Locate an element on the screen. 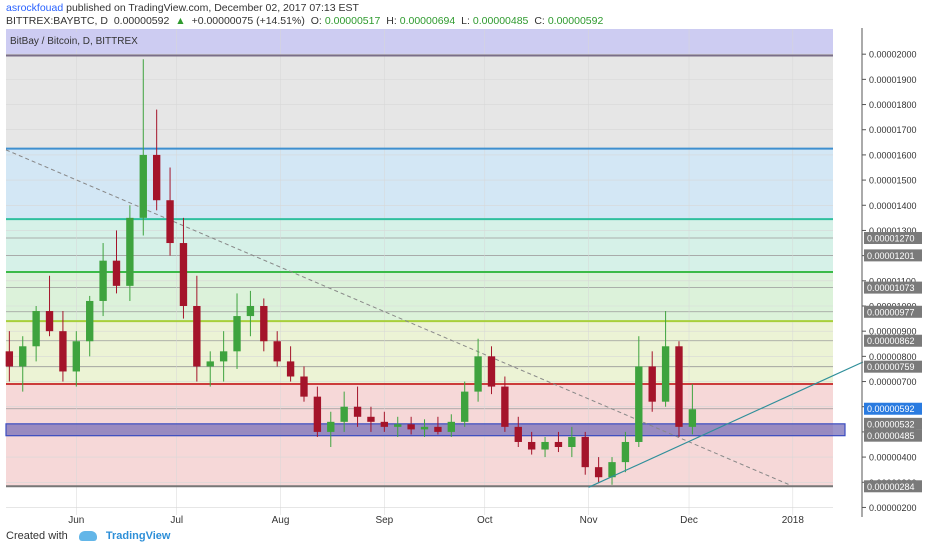 This screenshot has width=932, height=550. chart-title-background is located at coordinates (72, 40).